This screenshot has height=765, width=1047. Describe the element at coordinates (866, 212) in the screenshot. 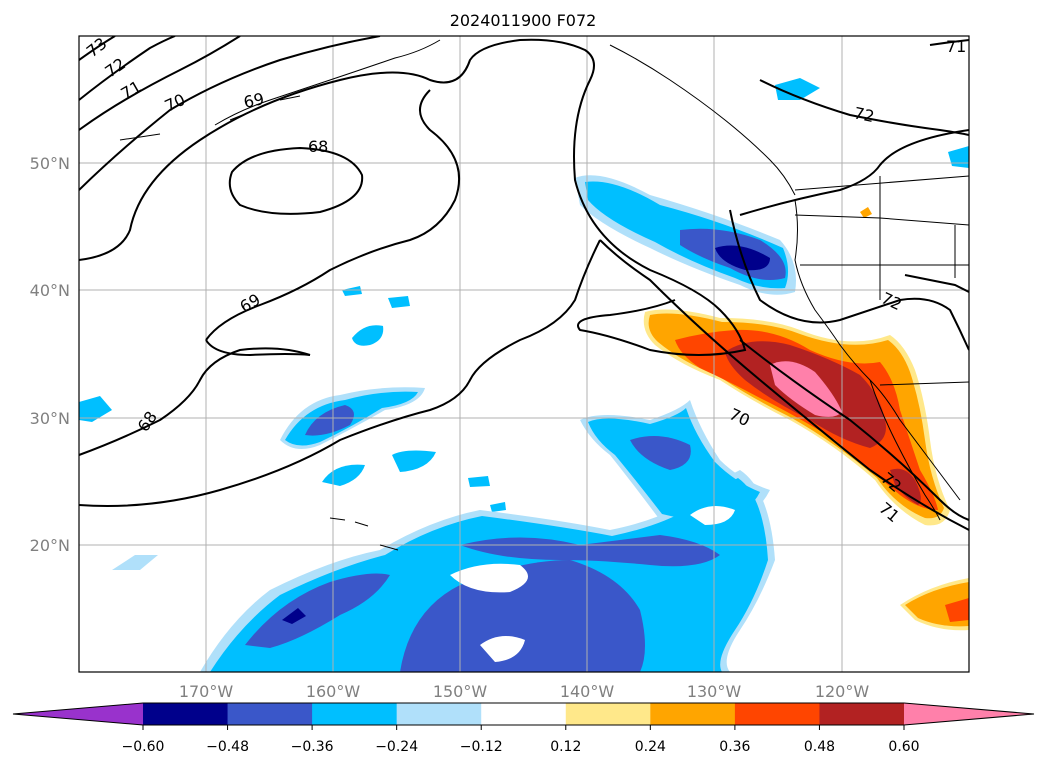

I see `warm-spot` at that location.